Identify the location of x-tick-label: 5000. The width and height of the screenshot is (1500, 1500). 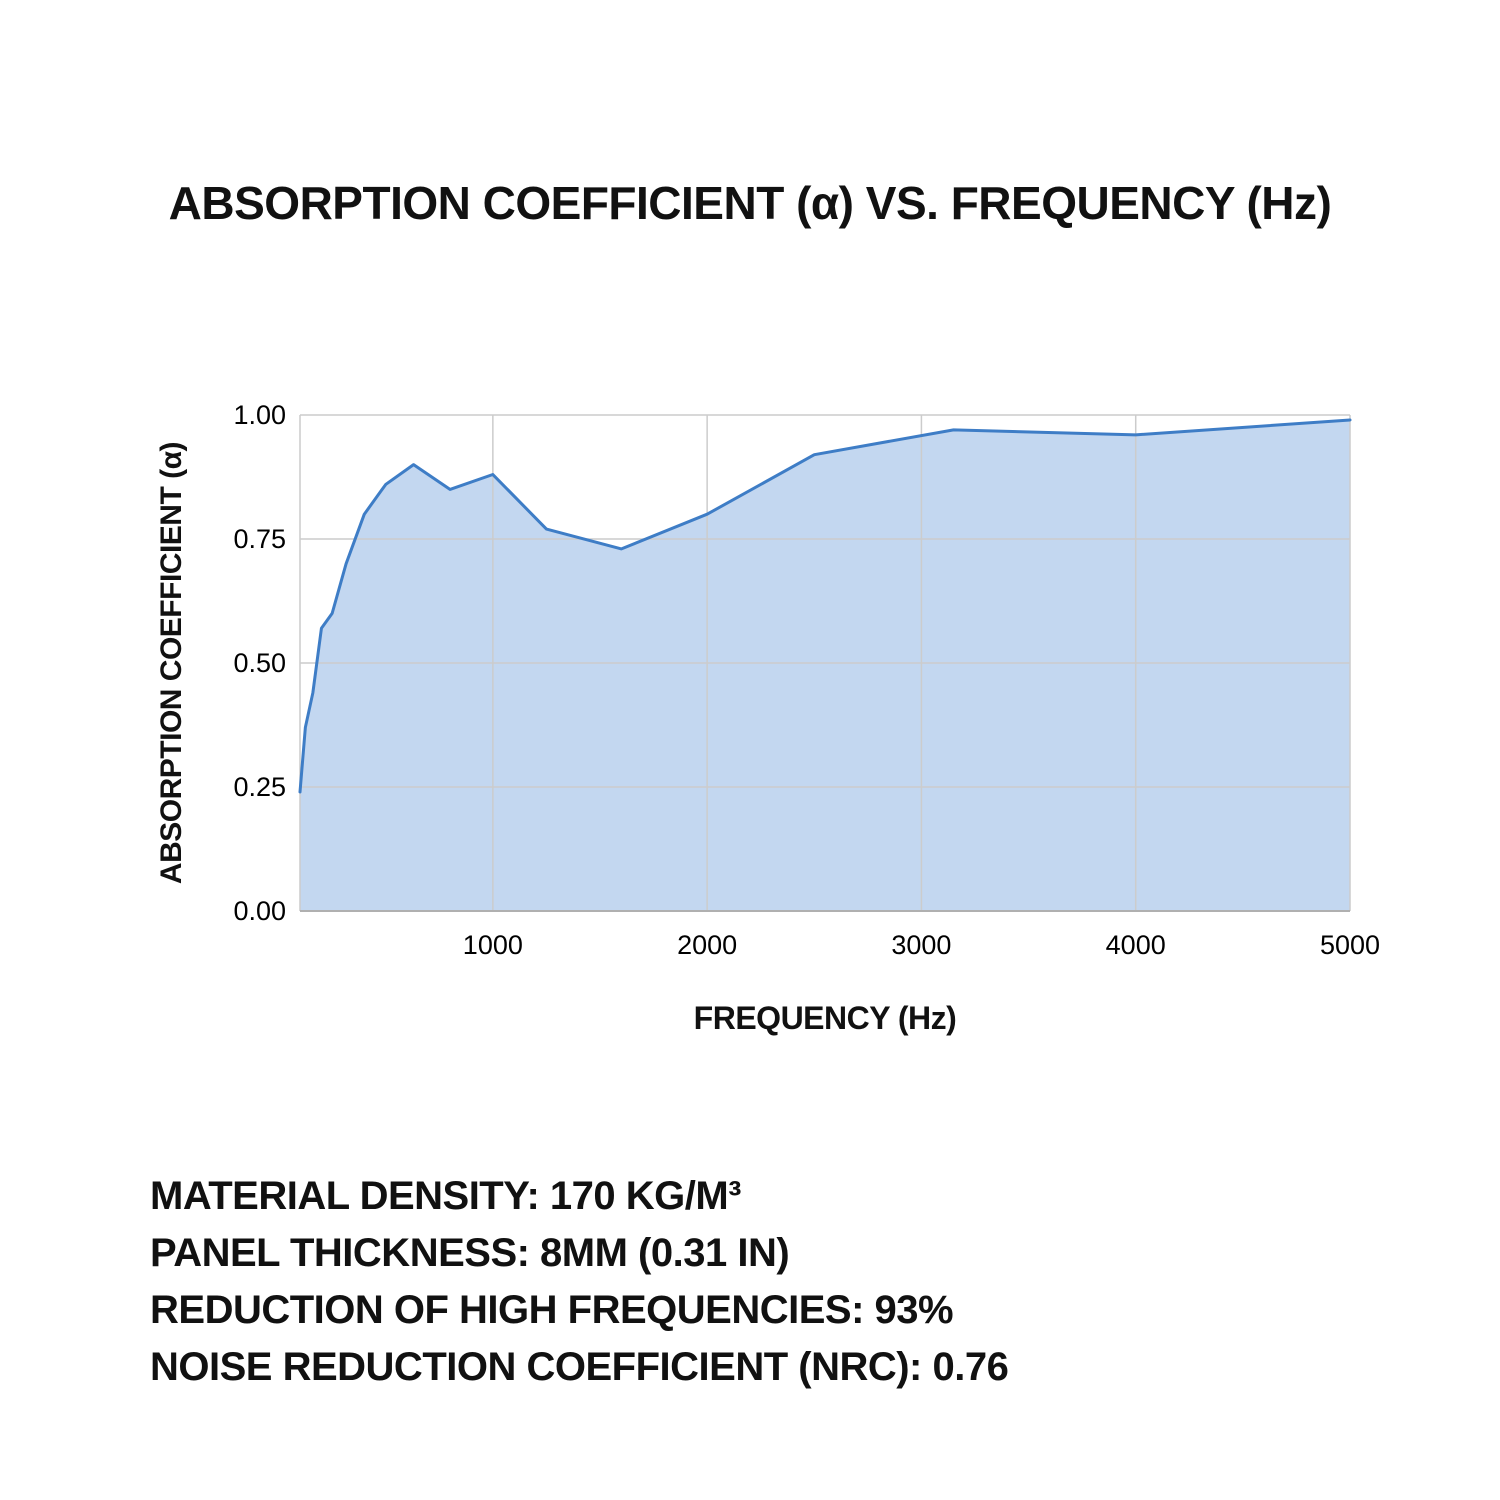
(1350, 945).